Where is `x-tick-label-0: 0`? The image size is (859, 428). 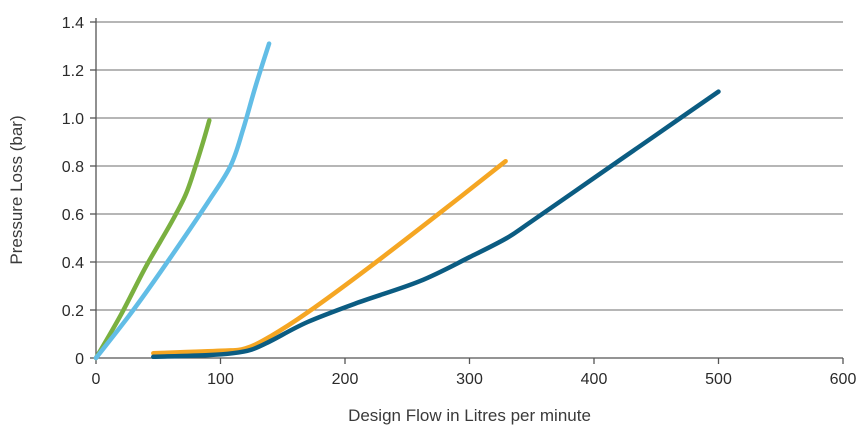 x-tick-label-0: 0 is located at coordinates (96, 379).